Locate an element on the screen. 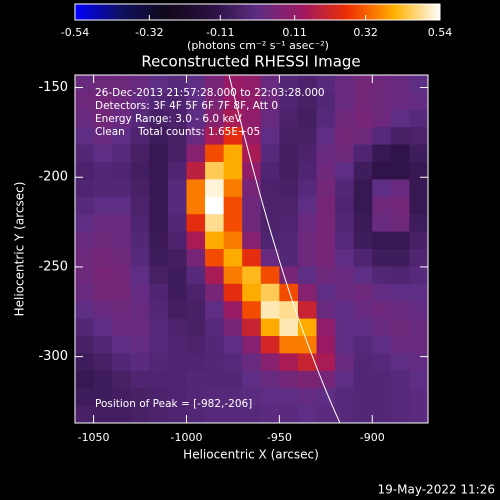  x-tick-label: -1050 is located at coordinates (94, 437).